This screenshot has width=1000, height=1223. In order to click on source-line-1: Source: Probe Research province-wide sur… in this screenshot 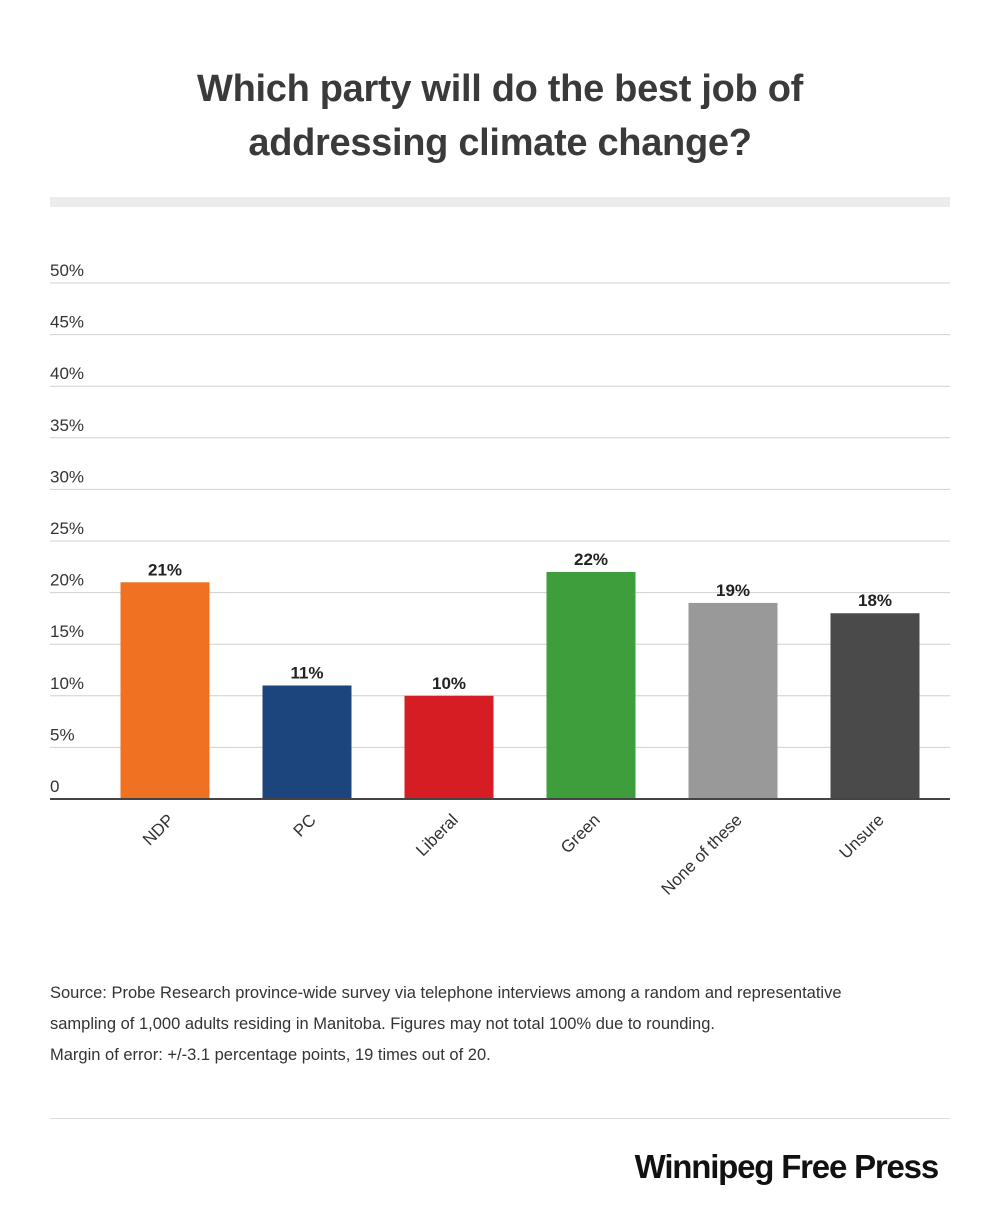, I will do `click(446, 993)`.